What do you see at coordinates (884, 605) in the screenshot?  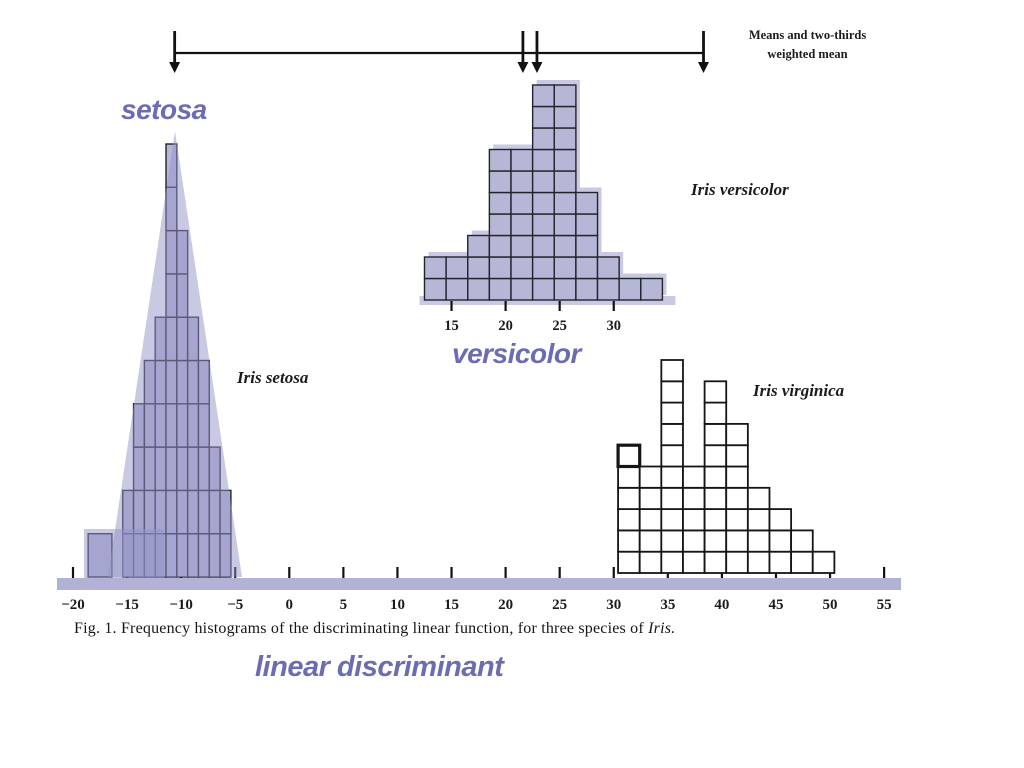 I see `axis-tick-label: 55` at bounding box center [884, 605].